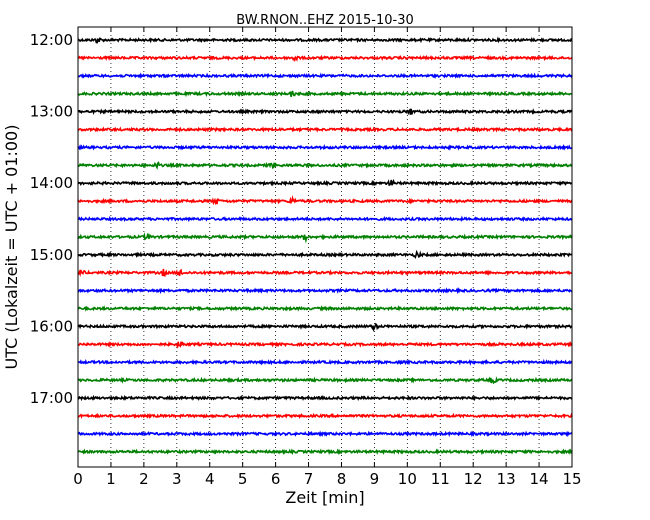 Image resolution: width=650 pixels, height=520 pixels. Describe the element at coordinates (375, 479) in the screenshot. I see `x-tick-label: 9` at that location.